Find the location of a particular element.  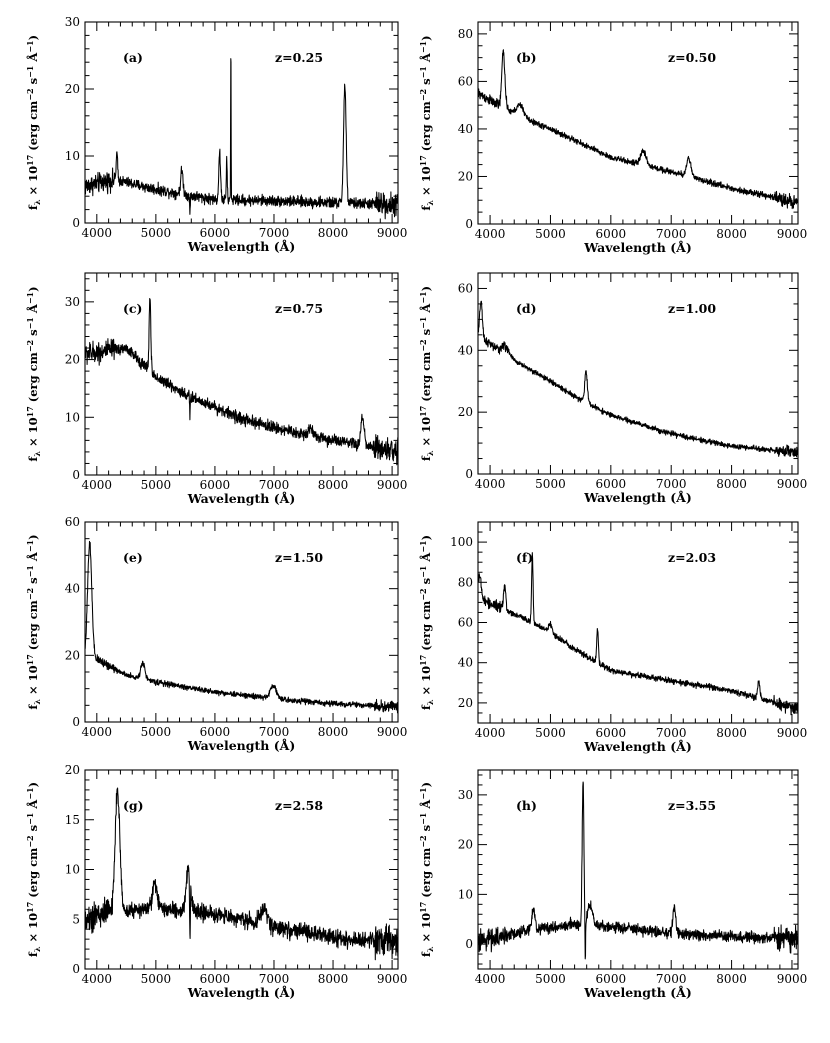

y-tick-label: 30 is located at coordinates (465, 795).